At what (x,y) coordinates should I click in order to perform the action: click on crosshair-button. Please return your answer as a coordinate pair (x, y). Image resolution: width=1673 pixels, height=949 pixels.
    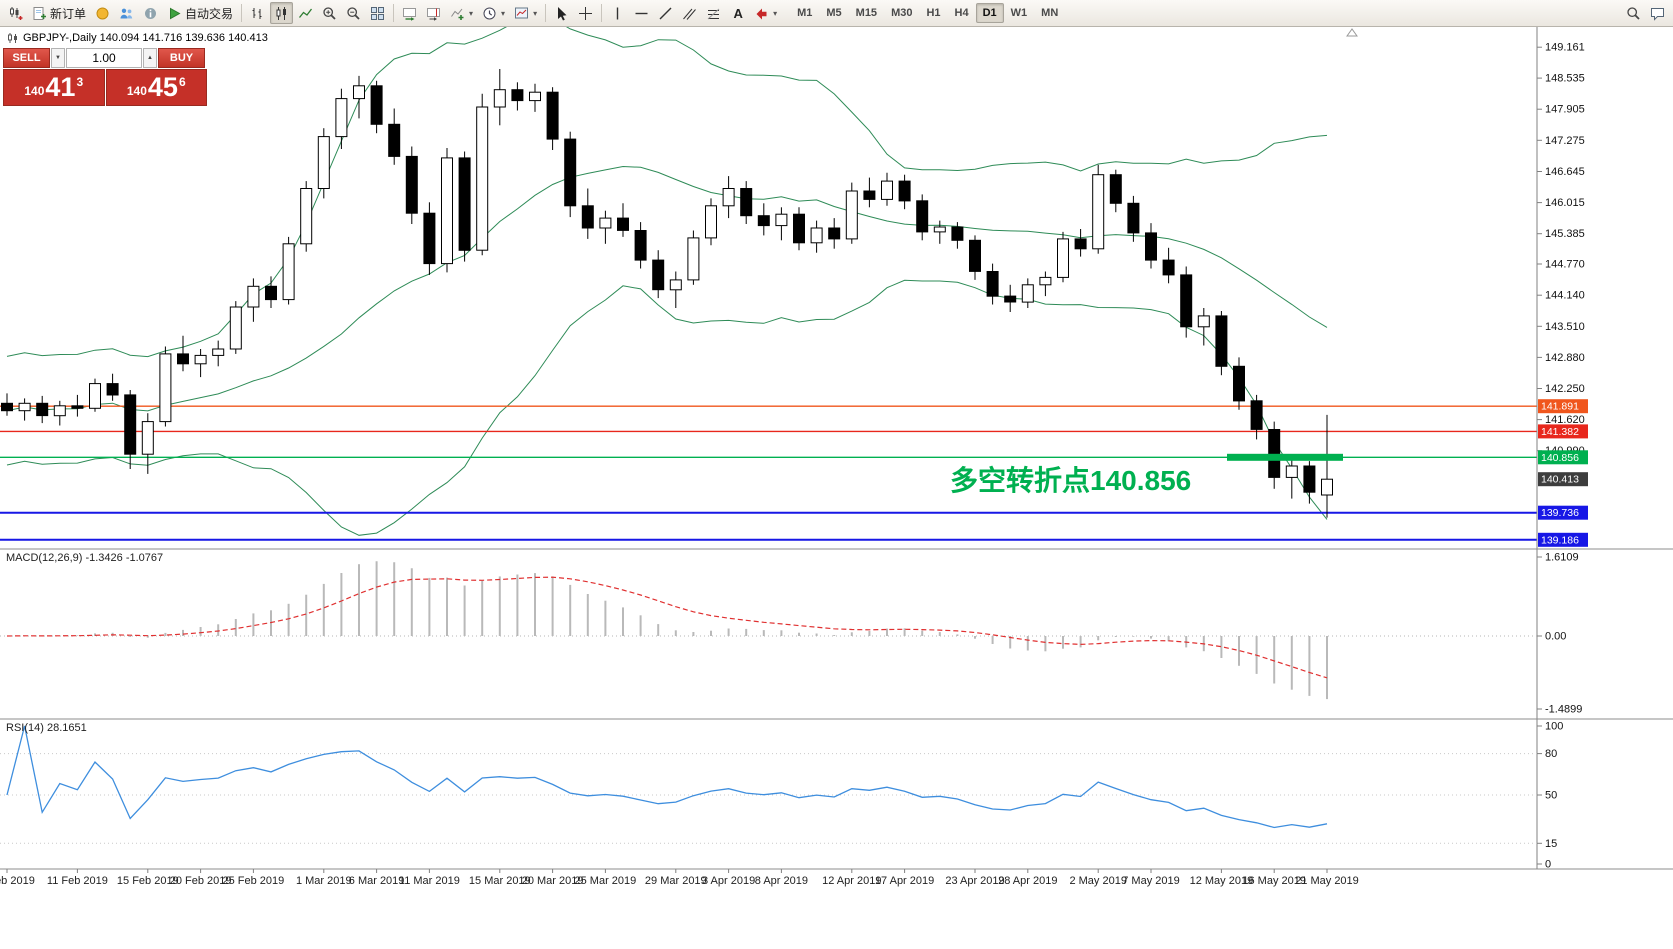
    Looking at the image, I should click on (585, 13).